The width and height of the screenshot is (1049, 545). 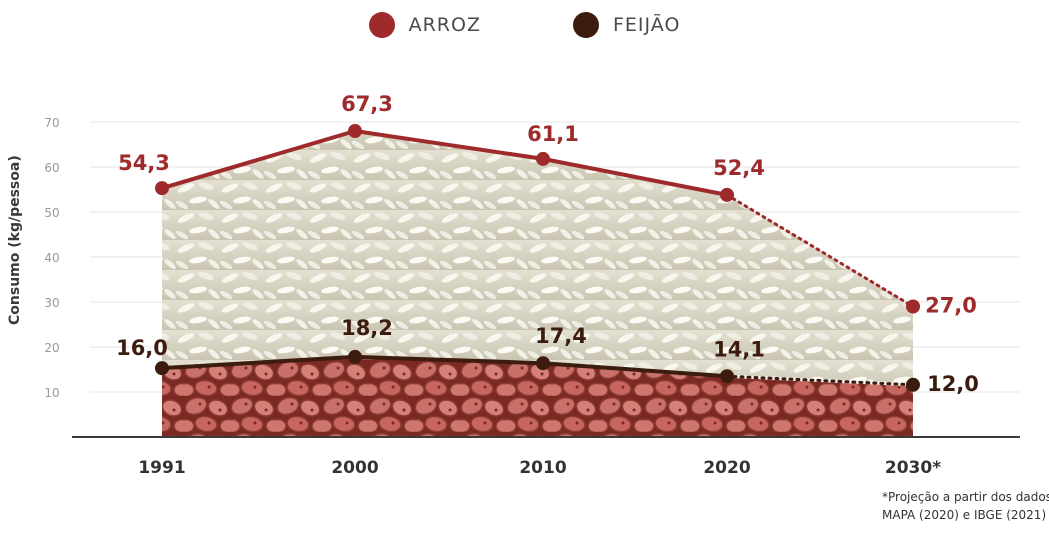 I want to click on x-tick-label: 2000, so click(x=354, y=468).